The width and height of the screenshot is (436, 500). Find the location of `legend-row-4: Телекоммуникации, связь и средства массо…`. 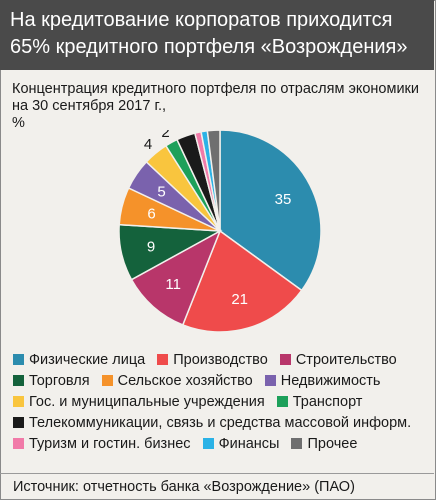

legend-row-4: Телекоммуникации, связь и средства массо… is located at coordinates (223, 423).